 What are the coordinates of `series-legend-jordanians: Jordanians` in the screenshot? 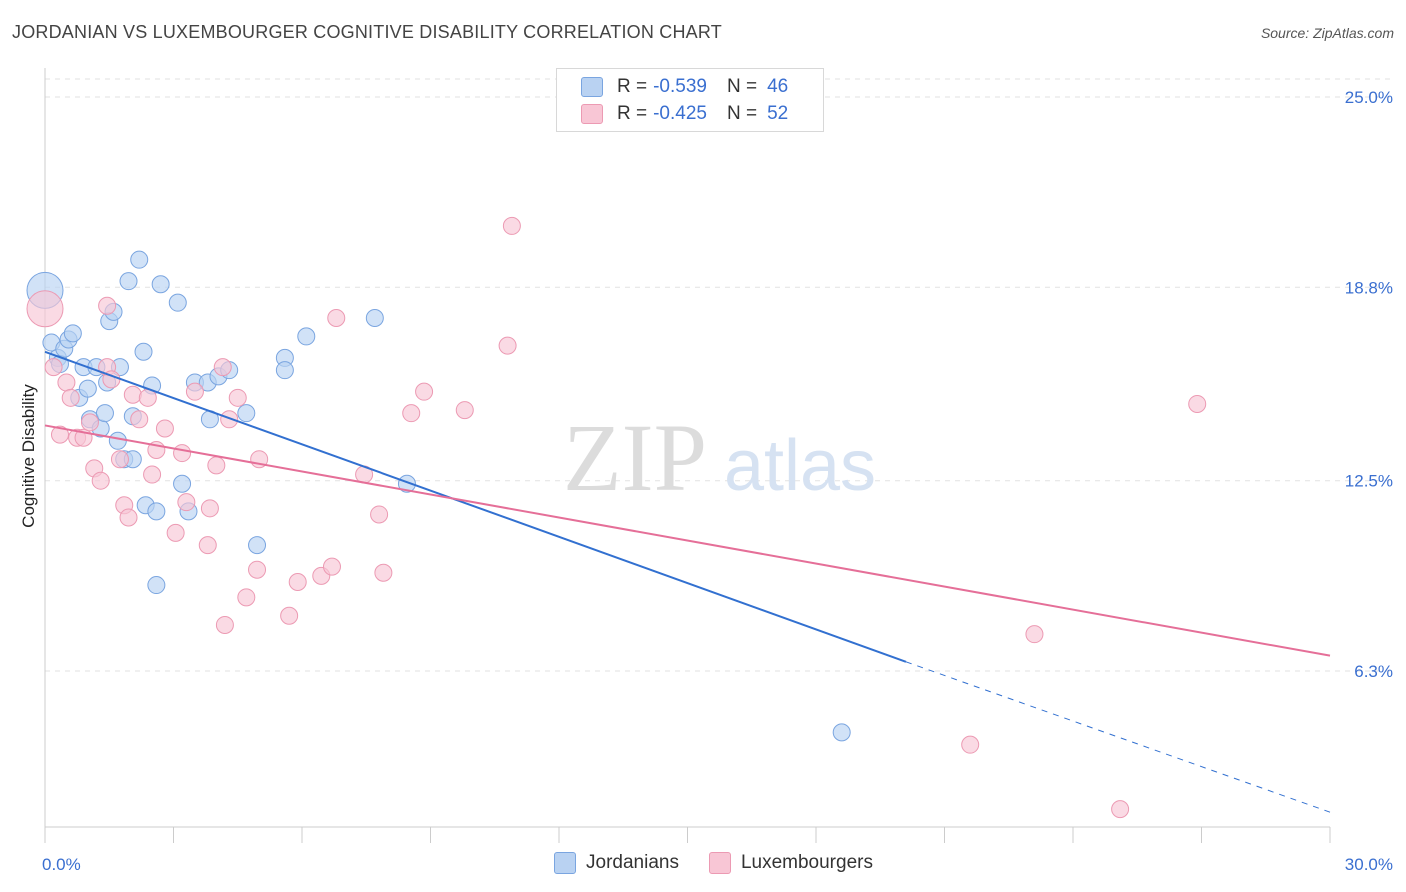 It's located at (616, 863).